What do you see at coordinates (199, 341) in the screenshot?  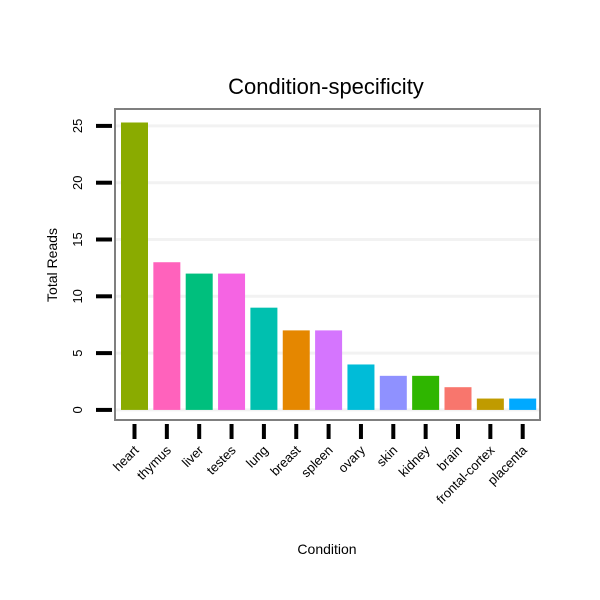 I see `bar-liver` at bounding box center [199, 341].